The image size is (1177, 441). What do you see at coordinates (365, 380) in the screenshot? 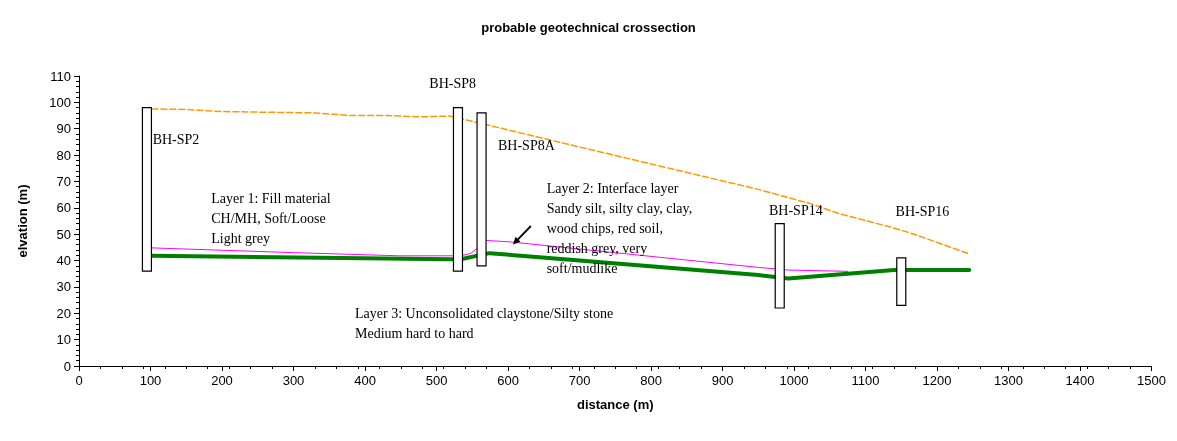
I see `x-tick-label: 400` at bounding box center [365, 380].